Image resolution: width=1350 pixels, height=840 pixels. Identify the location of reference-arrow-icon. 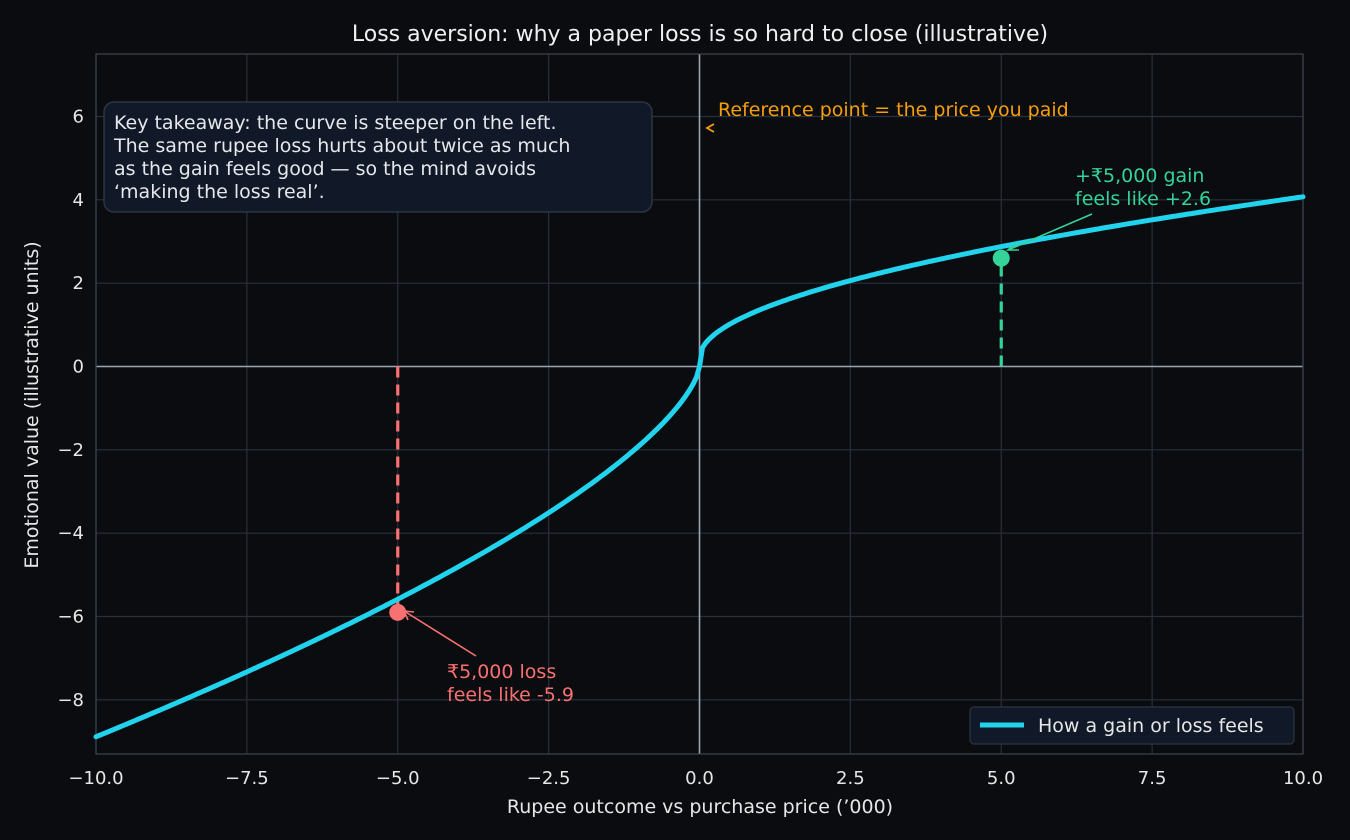
(710, 128).